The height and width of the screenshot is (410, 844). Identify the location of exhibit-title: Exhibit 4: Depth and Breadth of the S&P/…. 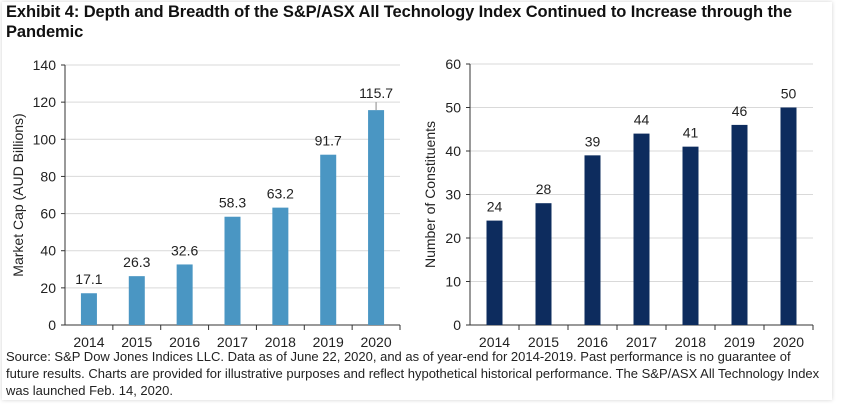
(399, 22).